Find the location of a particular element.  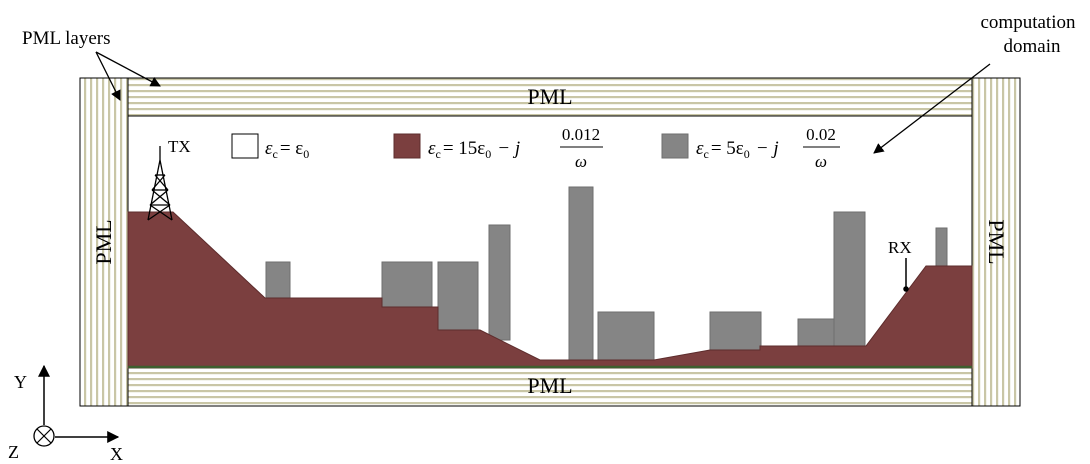

legend-buildings-numerator: 0.02 is located at coordinates (821, 134).